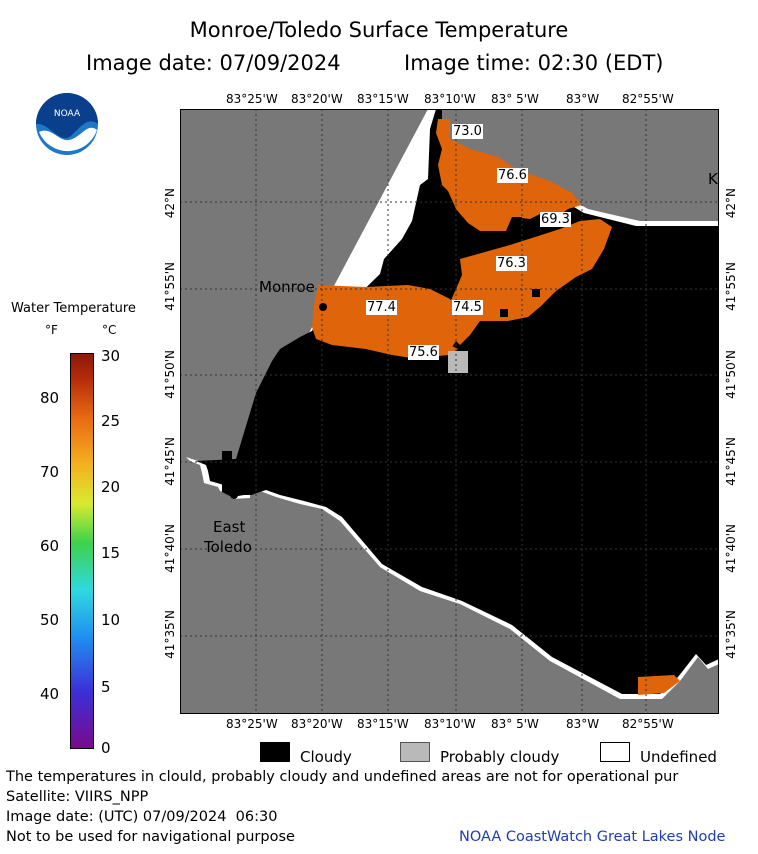  I want to click on colorbar-c-tick: 20, so click(111, 487).